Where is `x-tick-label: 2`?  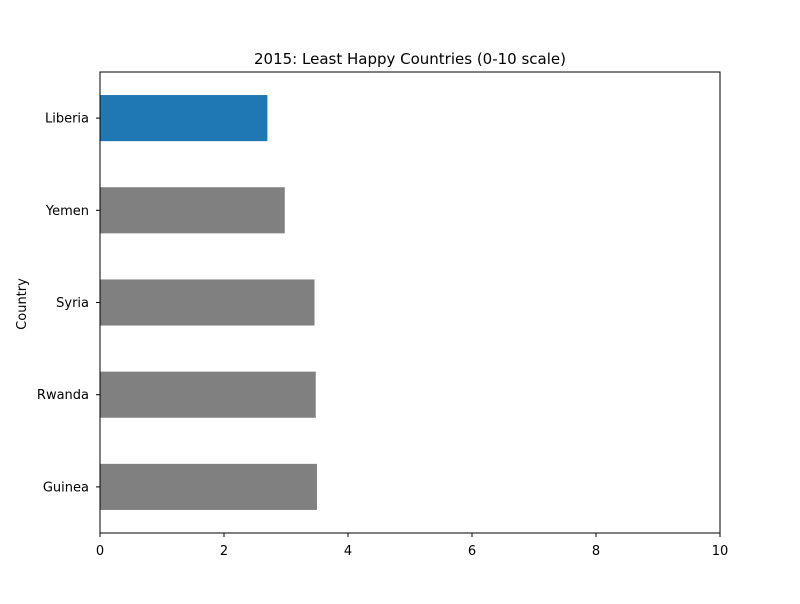
x-tick-label: 2 is located at coordinates (224, 551).